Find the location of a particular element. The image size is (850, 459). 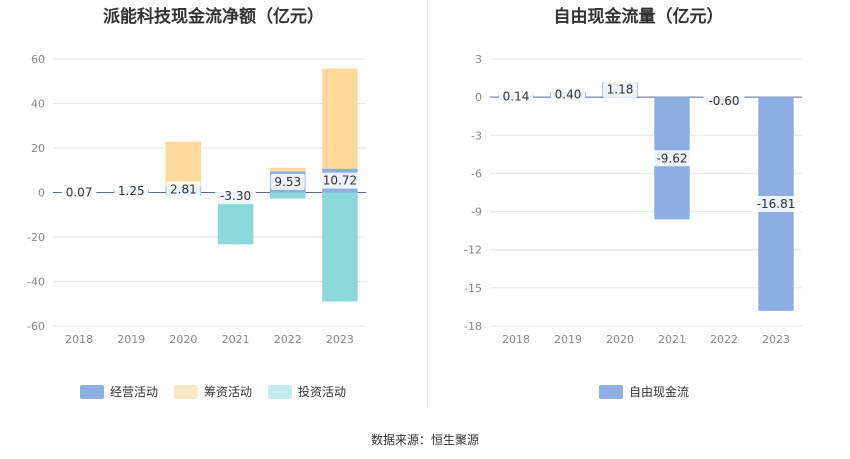

cashflow-data-label: 9.53 is located at coordinates (287, 182).